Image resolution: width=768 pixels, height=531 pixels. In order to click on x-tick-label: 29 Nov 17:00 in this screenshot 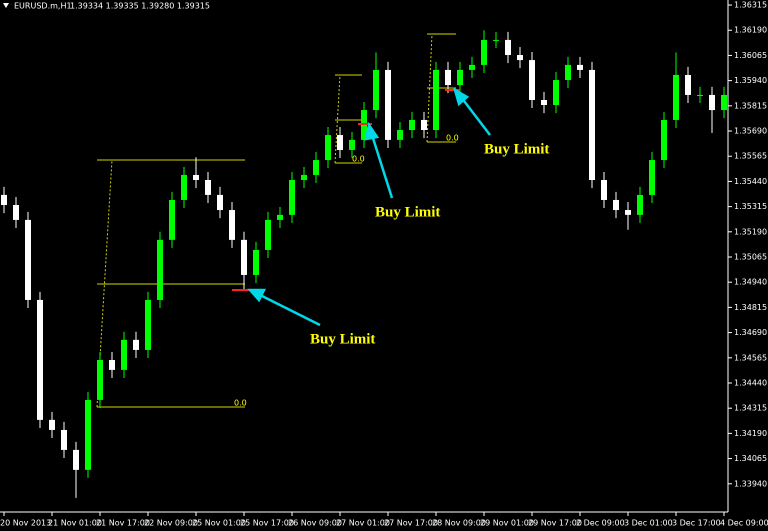, I will do `click(555, 523)`.